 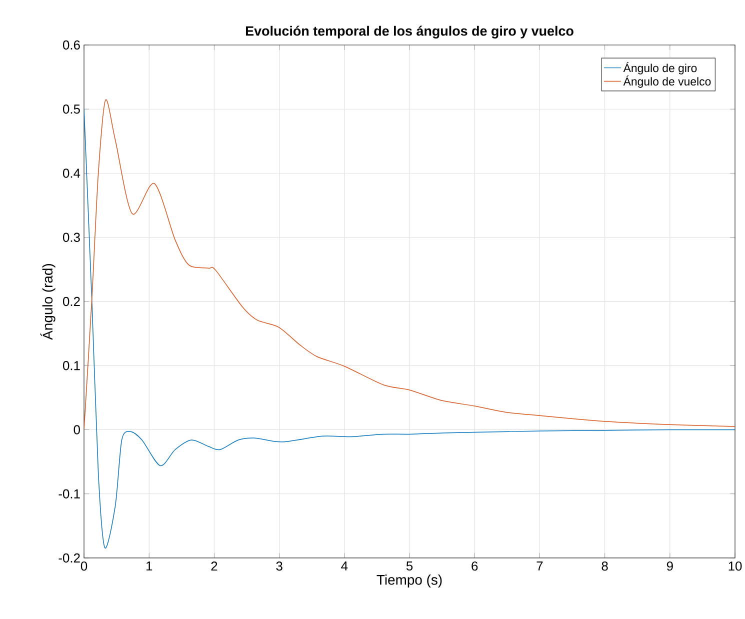 What do you see at coordinates (667, 82) in the screenshot?
I see `legend-label: Ángulo de vuelco` at bounding box center [667, 82].